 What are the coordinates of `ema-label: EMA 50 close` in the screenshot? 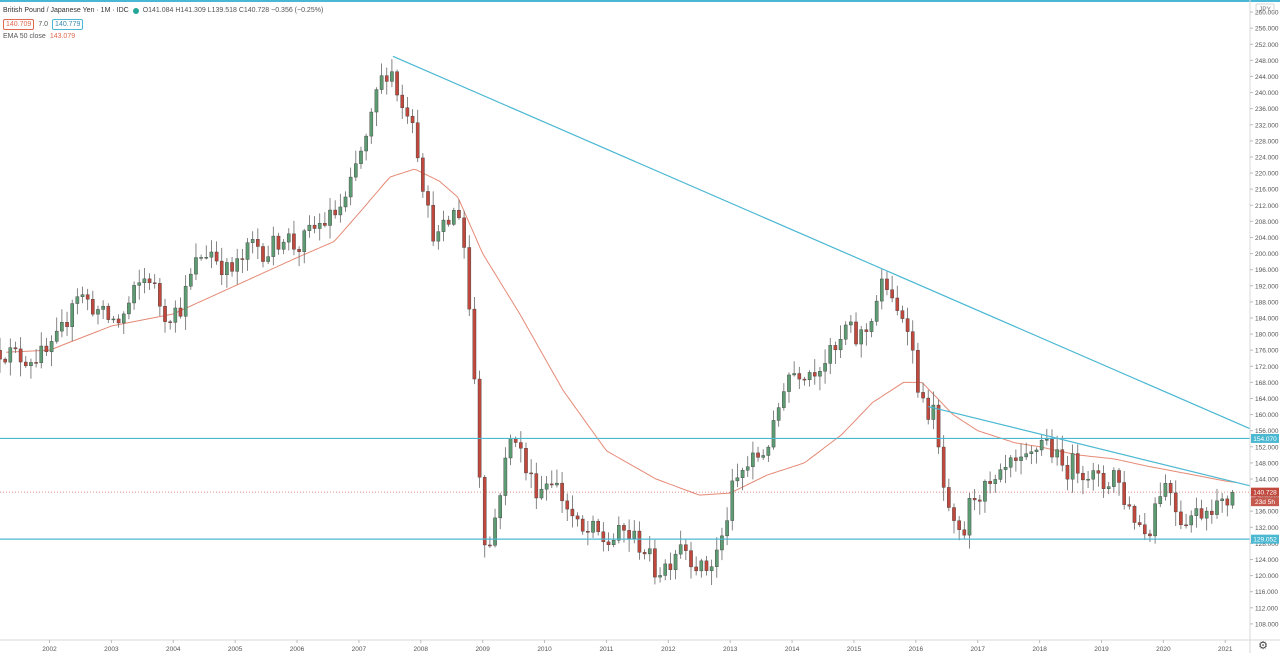 It's located at (24, 36).